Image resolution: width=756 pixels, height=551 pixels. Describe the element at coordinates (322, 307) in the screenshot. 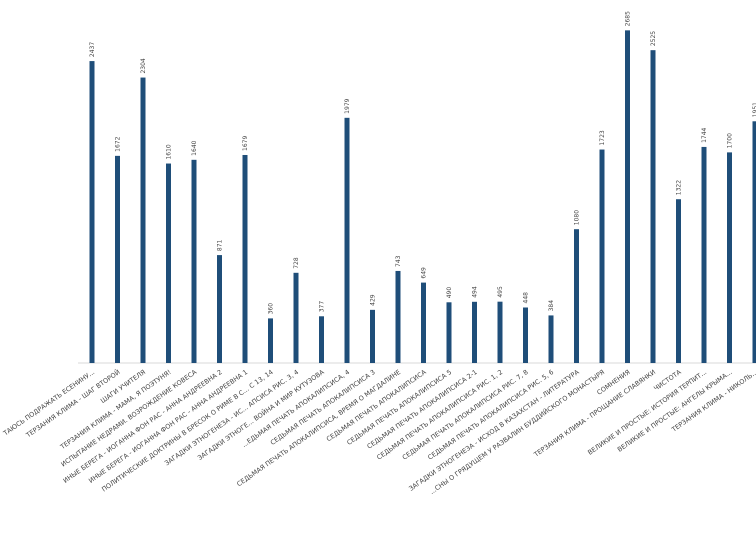

I see `value-label: 377` at that location.